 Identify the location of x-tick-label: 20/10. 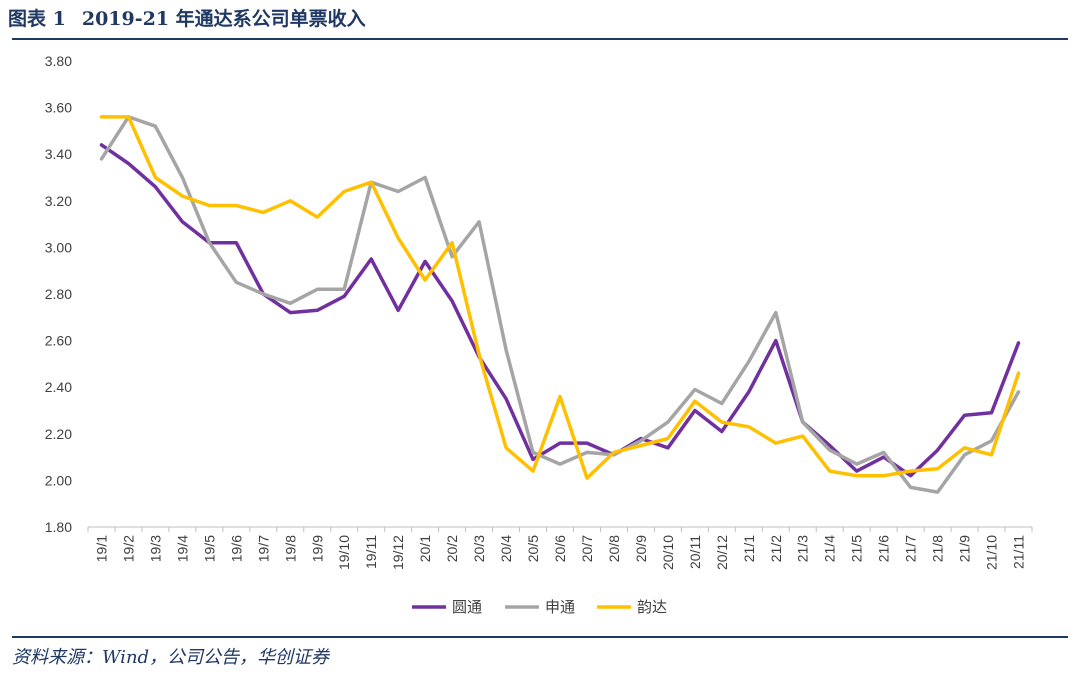
(668, 552).